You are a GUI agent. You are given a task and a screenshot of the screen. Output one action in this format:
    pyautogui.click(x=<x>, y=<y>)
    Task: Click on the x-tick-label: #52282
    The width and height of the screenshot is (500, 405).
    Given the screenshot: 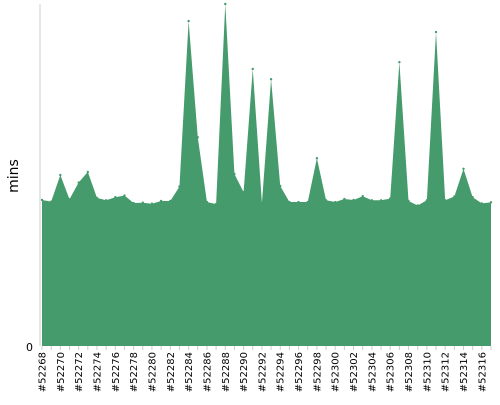 What is the action you would take?
    pyautogui.click(x=171, y=372)
    